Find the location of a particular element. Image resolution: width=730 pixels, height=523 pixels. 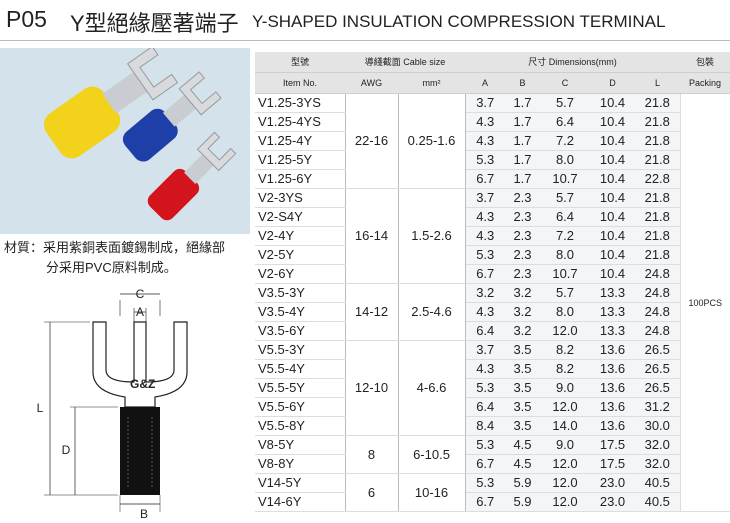

item-cell: V2-5Y is located at coordinates (300, 255).